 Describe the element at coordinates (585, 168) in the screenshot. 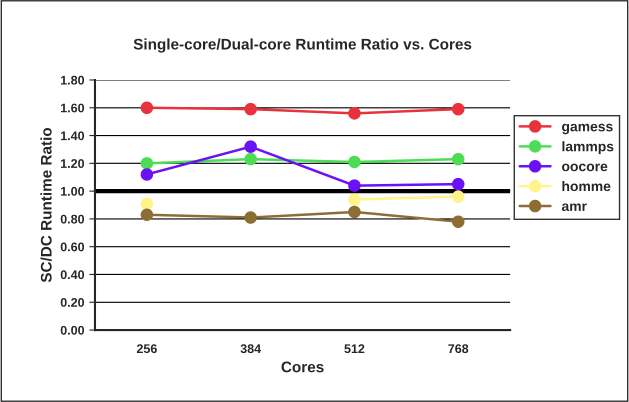

I see `legend-label: oocore` at that location.